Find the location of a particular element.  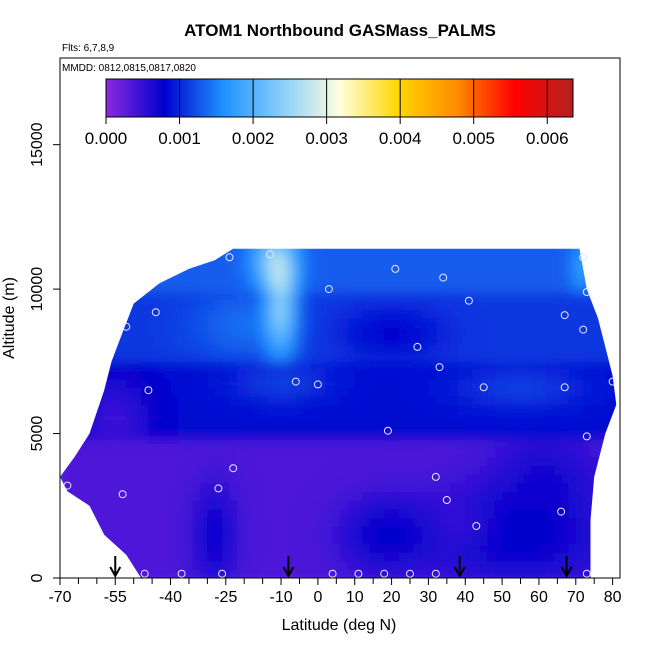

colorbar-ticks: 0.000 0.001 0.002 0.003 0.004 0.005 0.006 is located at coordinates (327, 113).